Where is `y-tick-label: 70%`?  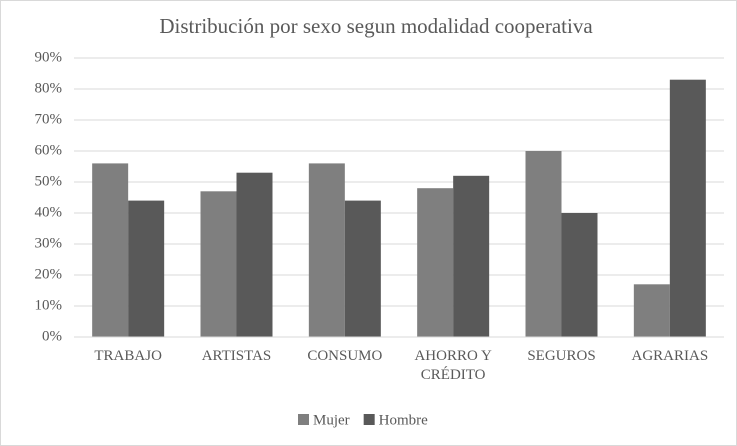
y-tick-label: 70% is located at coordinates (49, 119).